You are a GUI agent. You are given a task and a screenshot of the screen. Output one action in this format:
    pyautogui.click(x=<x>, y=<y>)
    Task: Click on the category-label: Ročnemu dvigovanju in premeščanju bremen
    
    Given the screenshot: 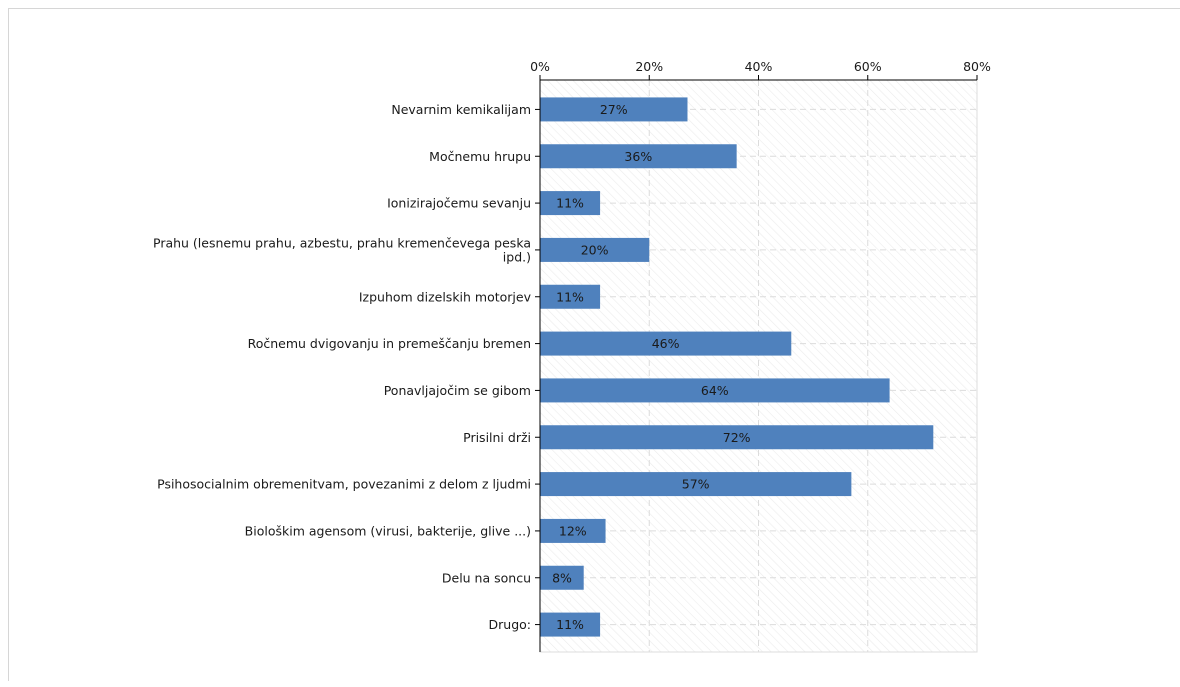 What is the action you would take?
    pyautogui.click(x=389, y=343)
    